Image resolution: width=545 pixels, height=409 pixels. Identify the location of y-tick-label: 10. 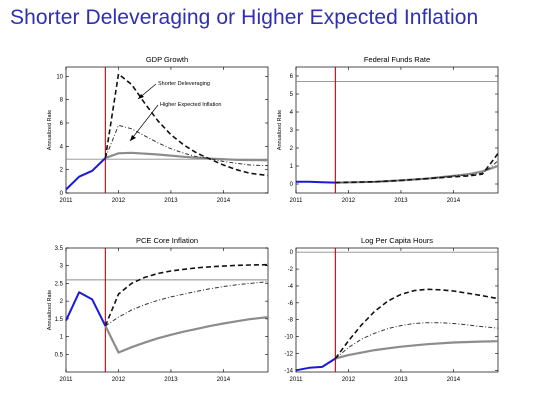
(59, 77).